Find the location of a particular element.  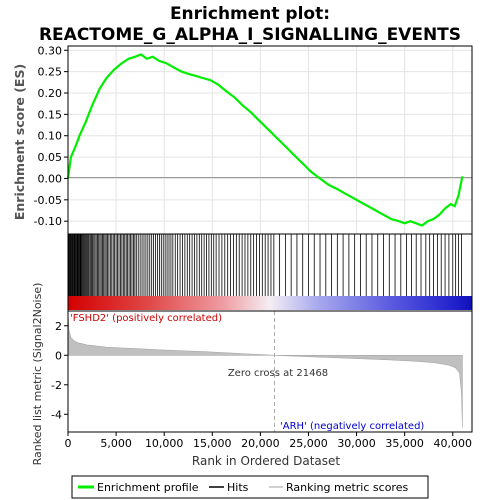

hits-panel is located at coordinates (270, 272).